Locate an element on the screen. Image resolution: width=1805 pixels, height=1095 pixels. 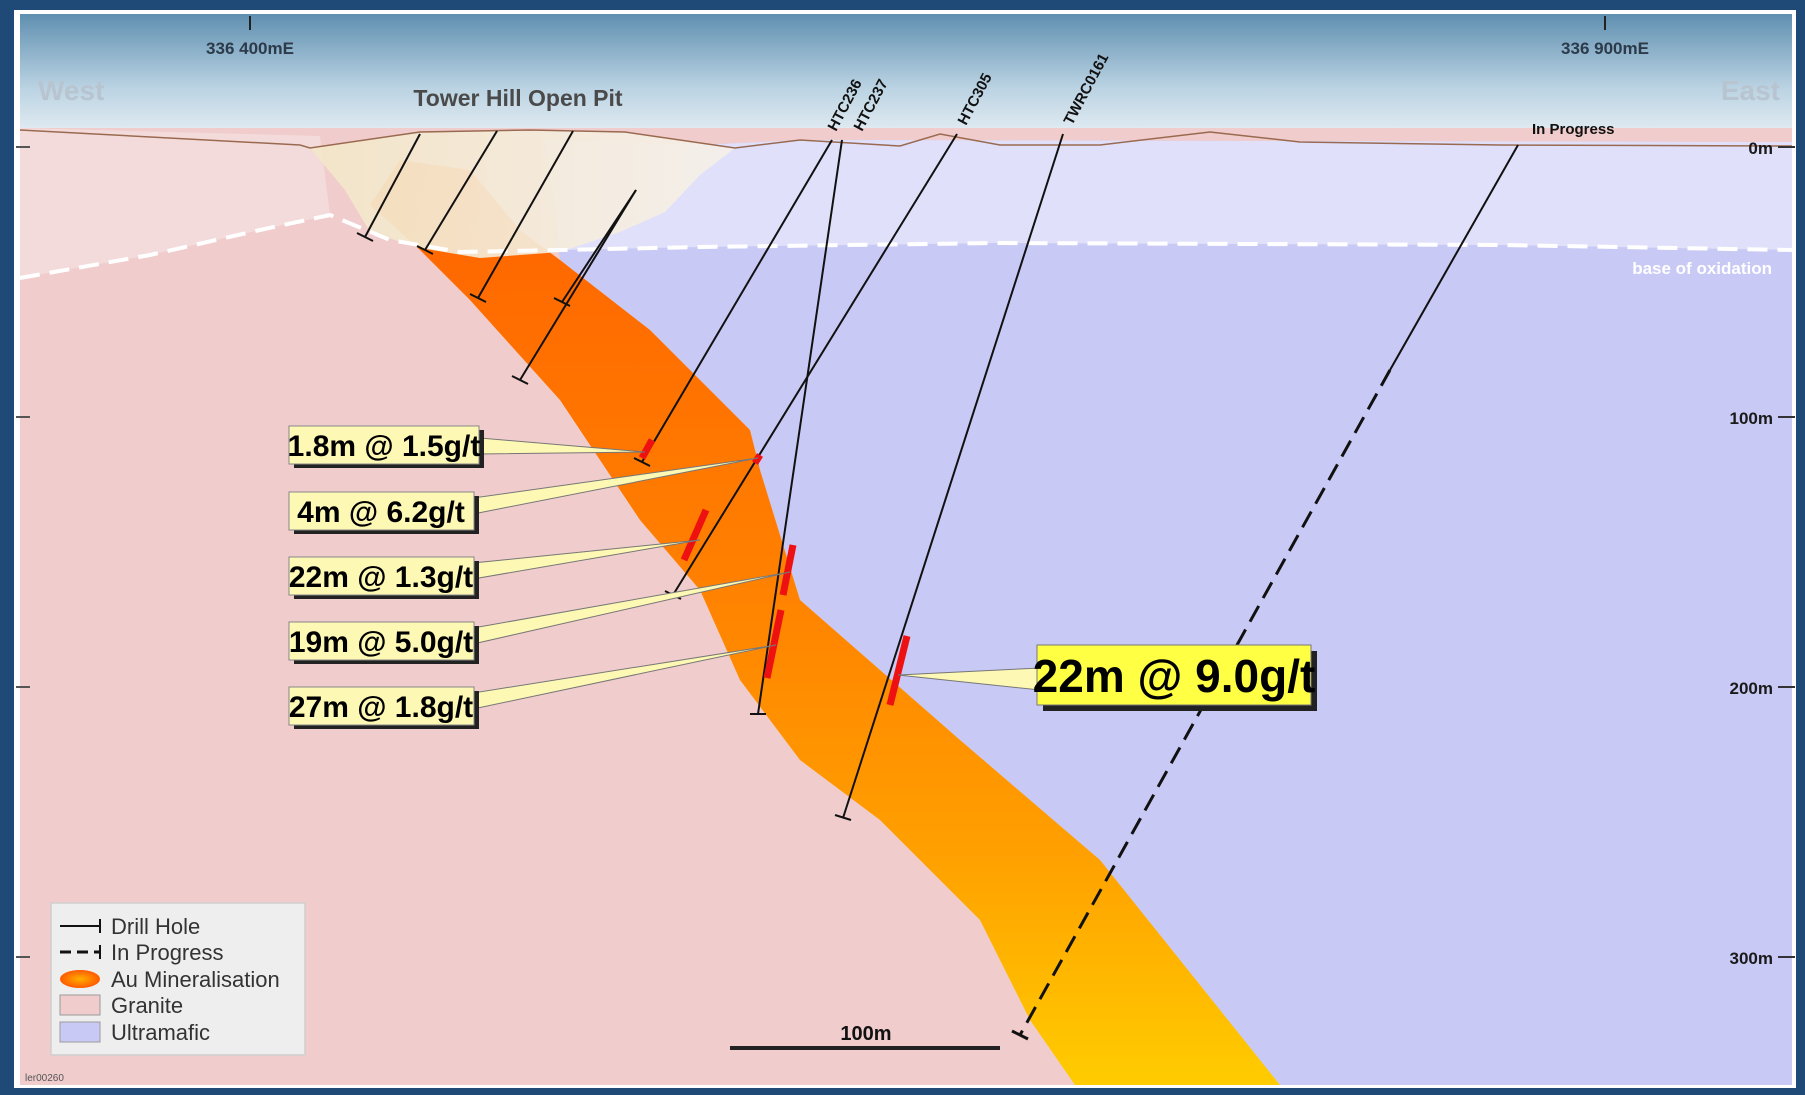
oxidised-granite is located at coordinates (175, 203).